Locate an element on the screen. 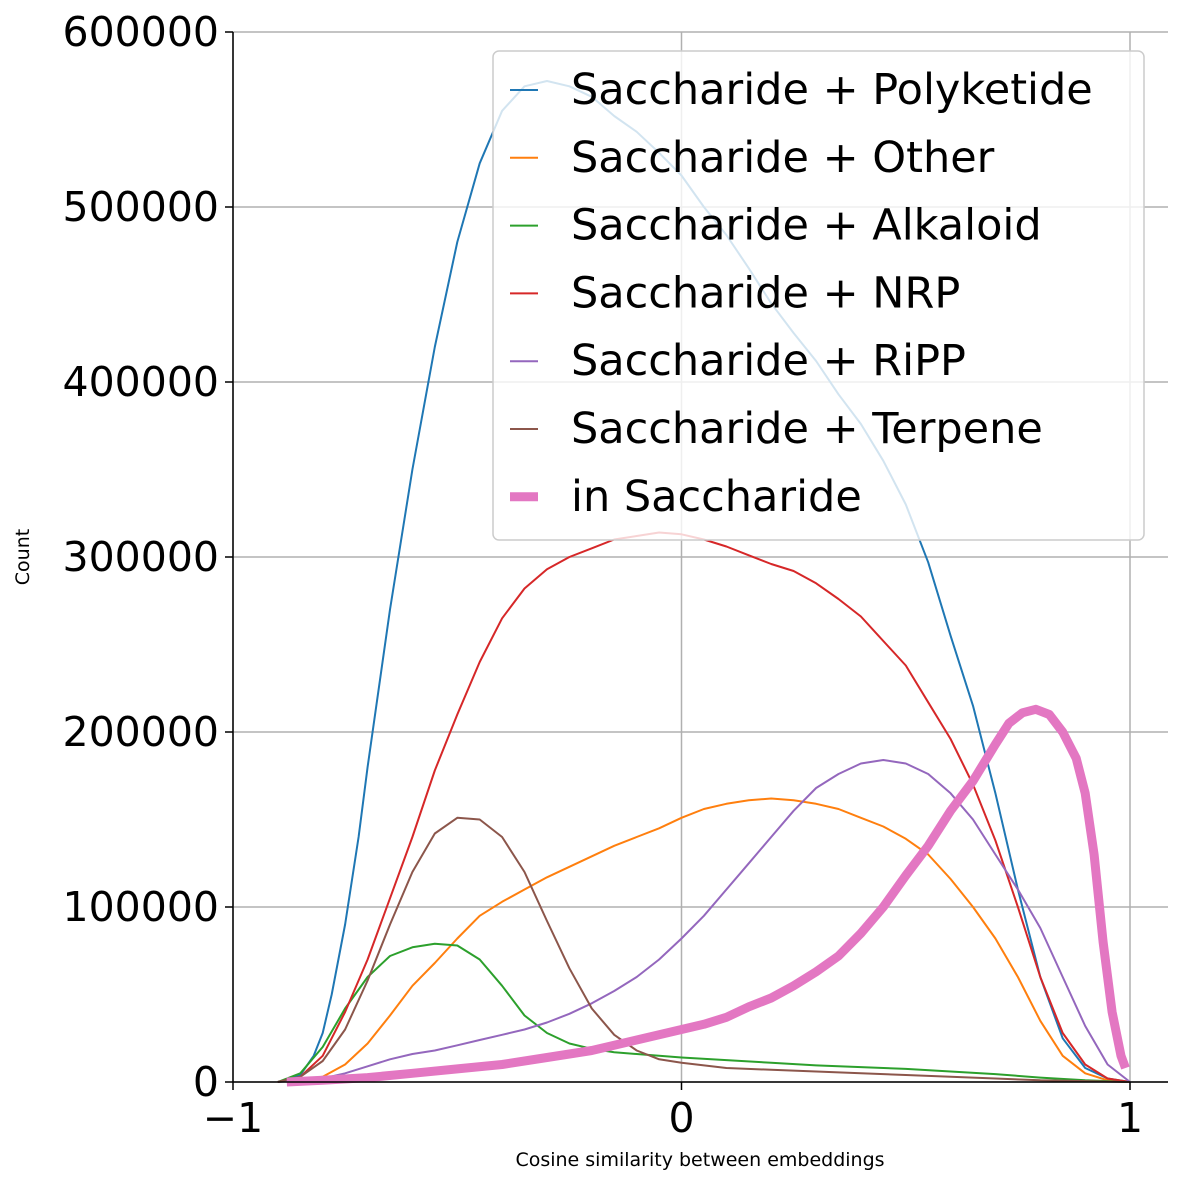 The image size is (1183, 1185). x-tick-label: 1 is located at coordinates (1130, 1118).